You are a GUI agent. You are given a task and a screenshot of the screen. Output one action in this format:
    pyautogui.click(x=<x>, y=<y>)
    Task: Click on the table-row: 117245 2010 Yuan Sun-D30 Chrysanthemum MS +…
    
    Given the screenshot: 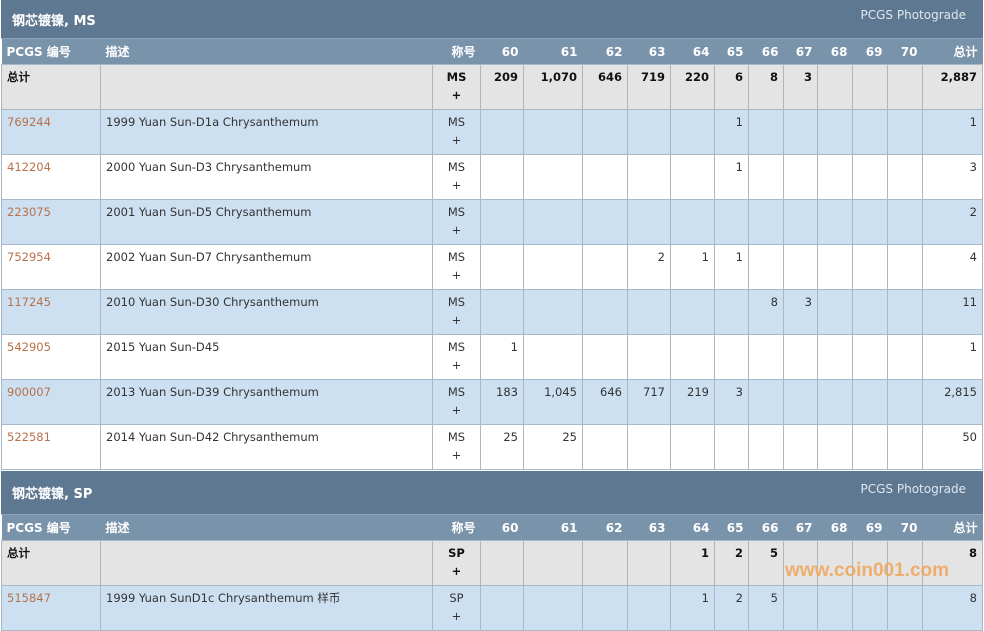 What is the action you would take?
    pyautogui.click(x=492, y=312)
    